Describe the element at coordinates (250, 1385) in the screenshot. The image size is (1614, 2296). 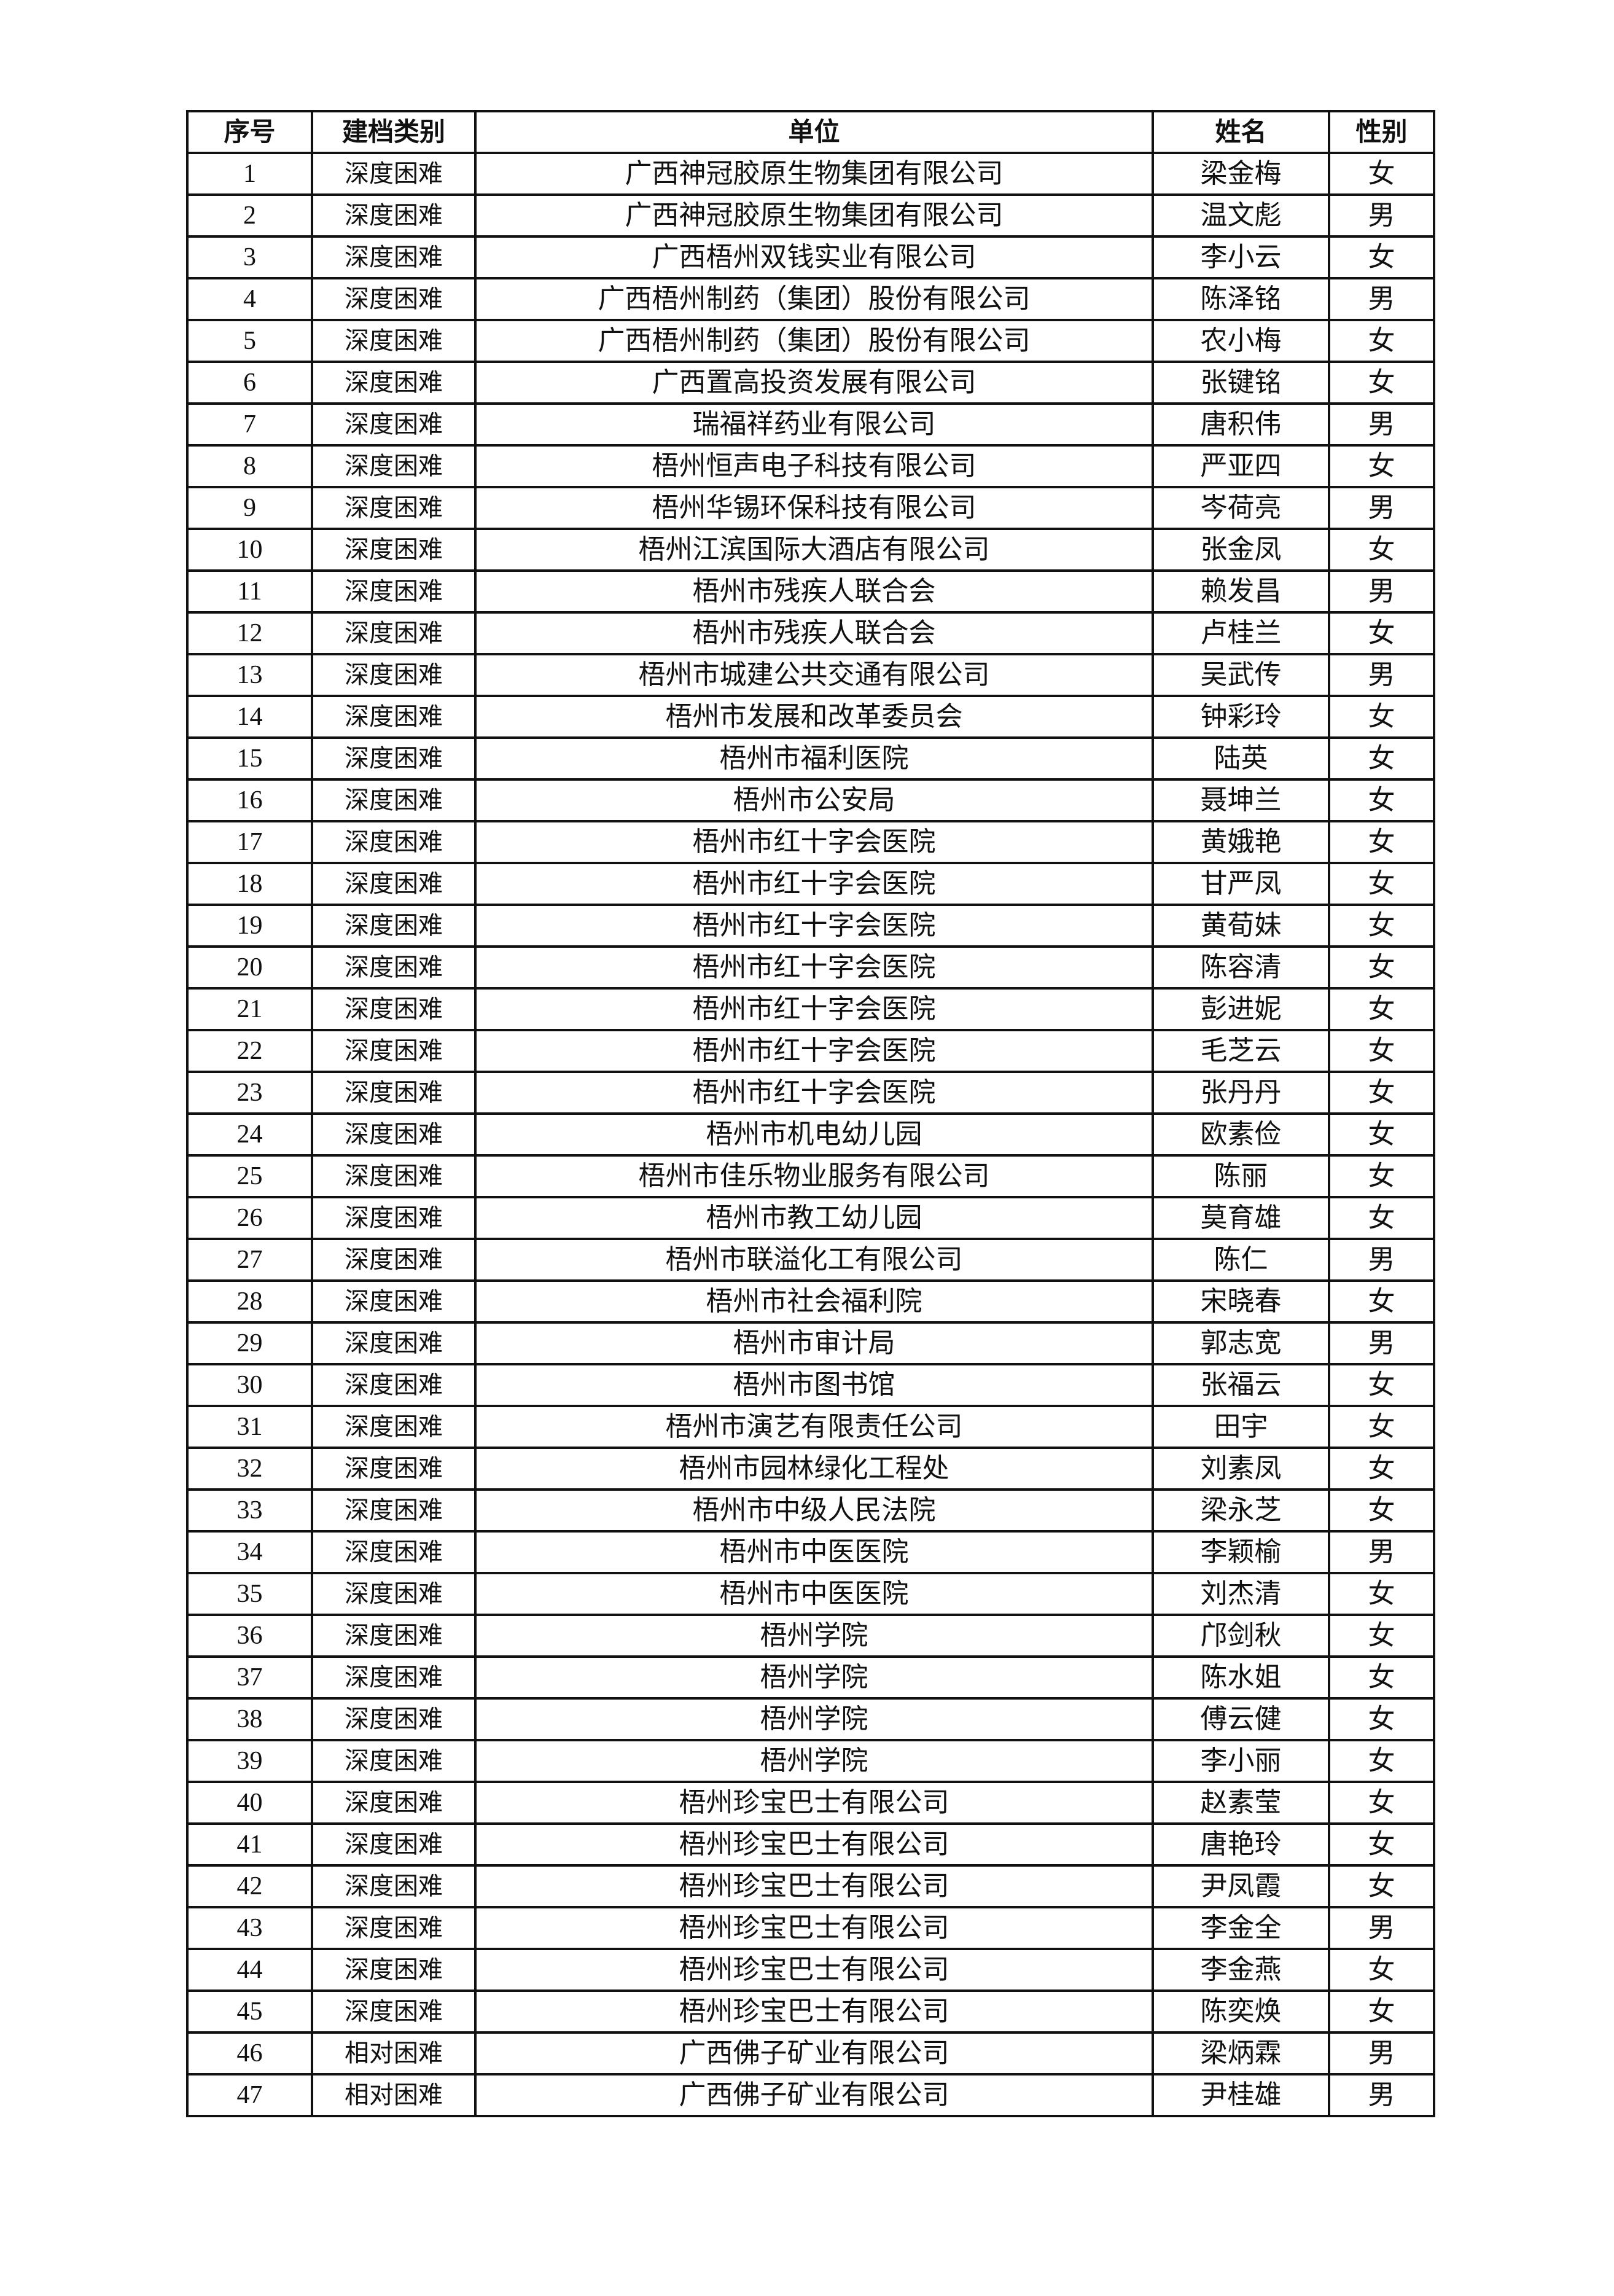
I see `cell-index: 30` at that location.